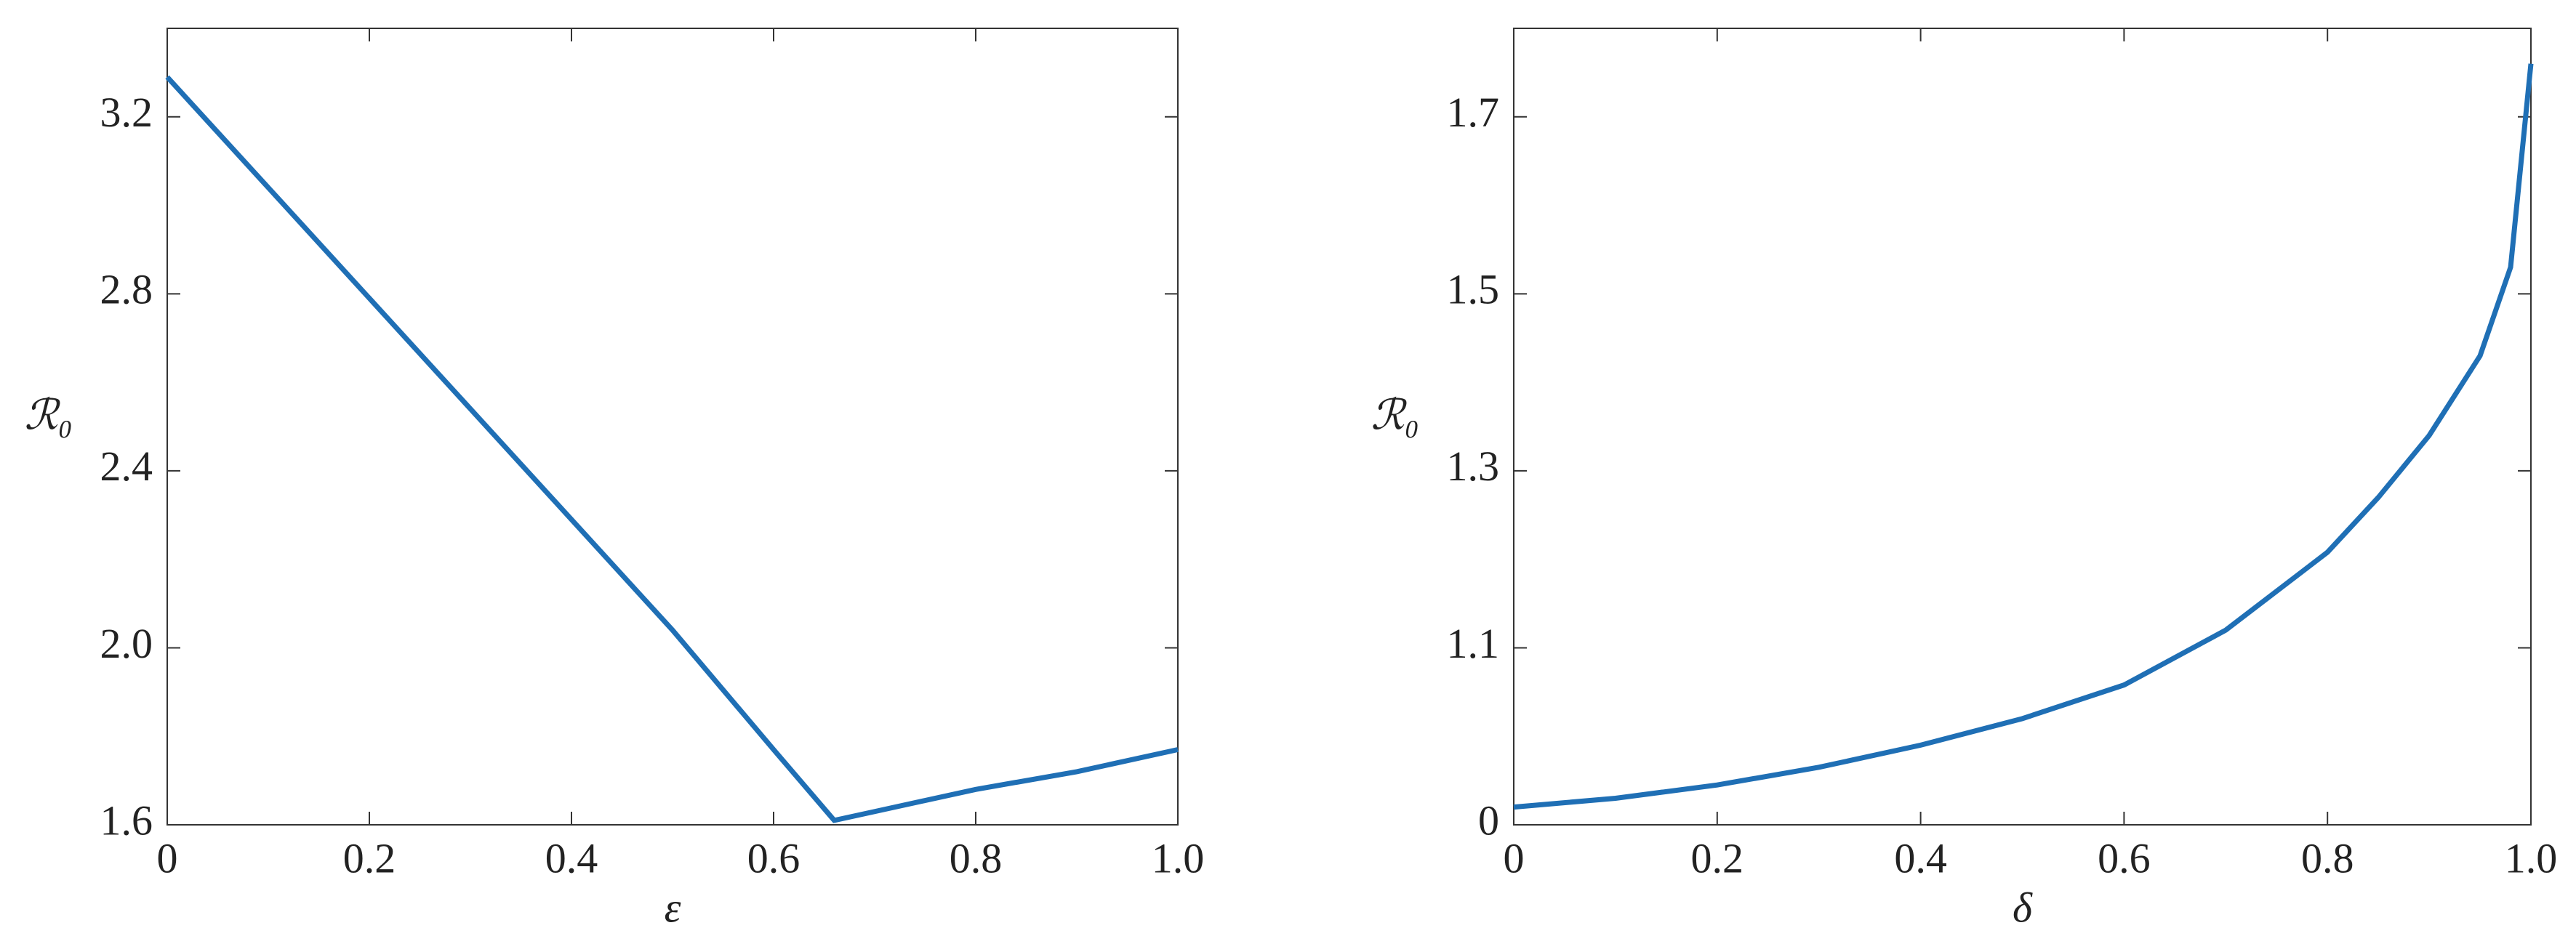 The width and height of the screenshot is (2576, 928). What do you see at coordinates (127, 820) in the screenshot?
I see `y-tick-label: 1.6` at bounding box center [127, 820].